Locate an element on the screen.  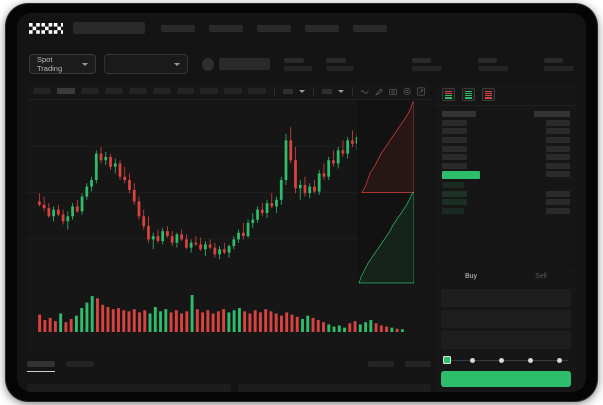
orders-panel-right is located at coordinates (334, 388).